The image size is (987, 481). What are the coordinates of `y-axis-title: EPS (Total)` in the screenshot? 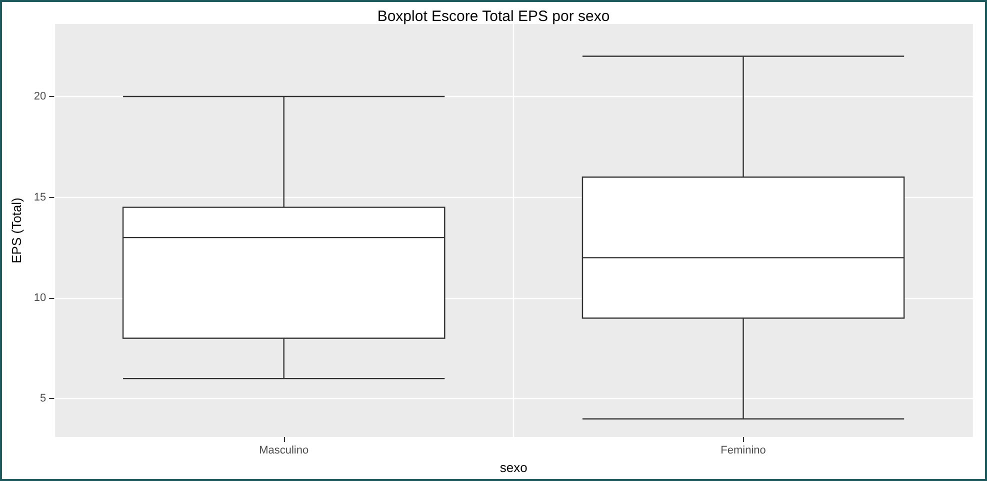 It's located at (16, 231).